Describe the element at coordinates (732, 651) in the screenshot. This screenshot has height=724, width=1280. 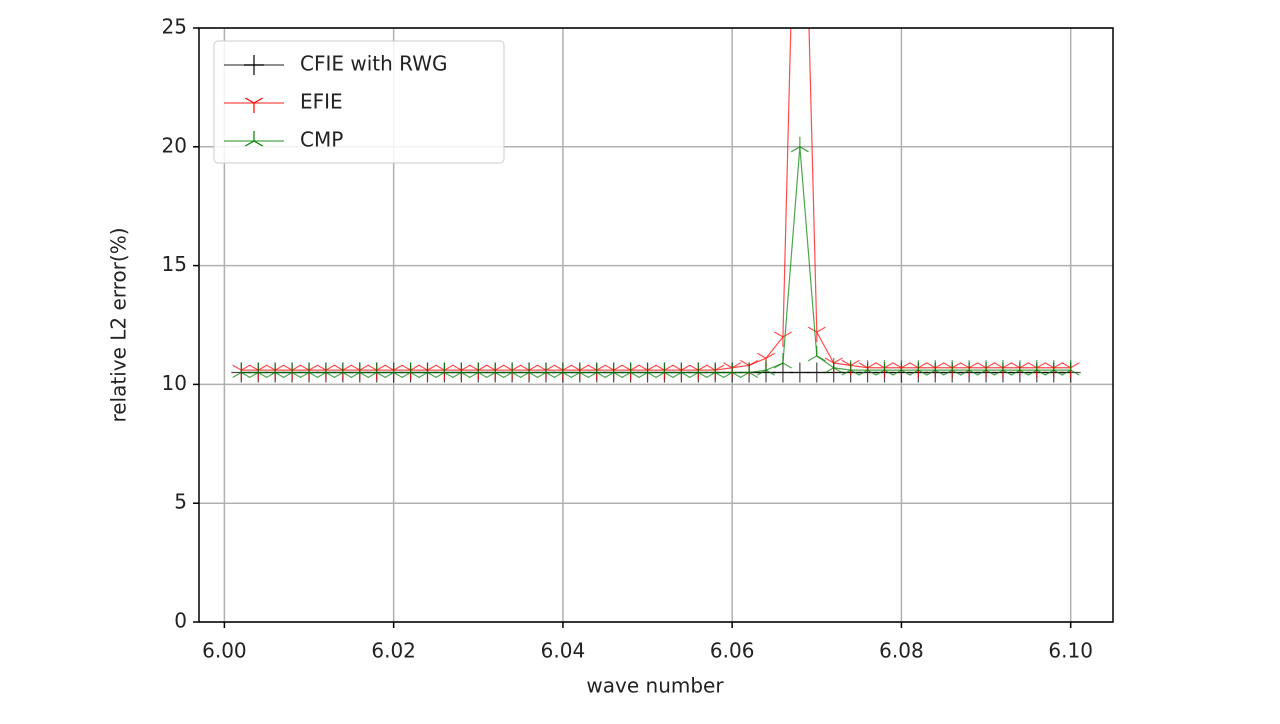
I see `x-tick-label: 6.06` at that location.